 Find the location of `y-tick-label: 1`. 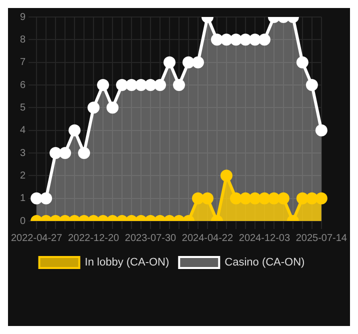

y-tick-label: 1 is located at coordinates (23, 198).